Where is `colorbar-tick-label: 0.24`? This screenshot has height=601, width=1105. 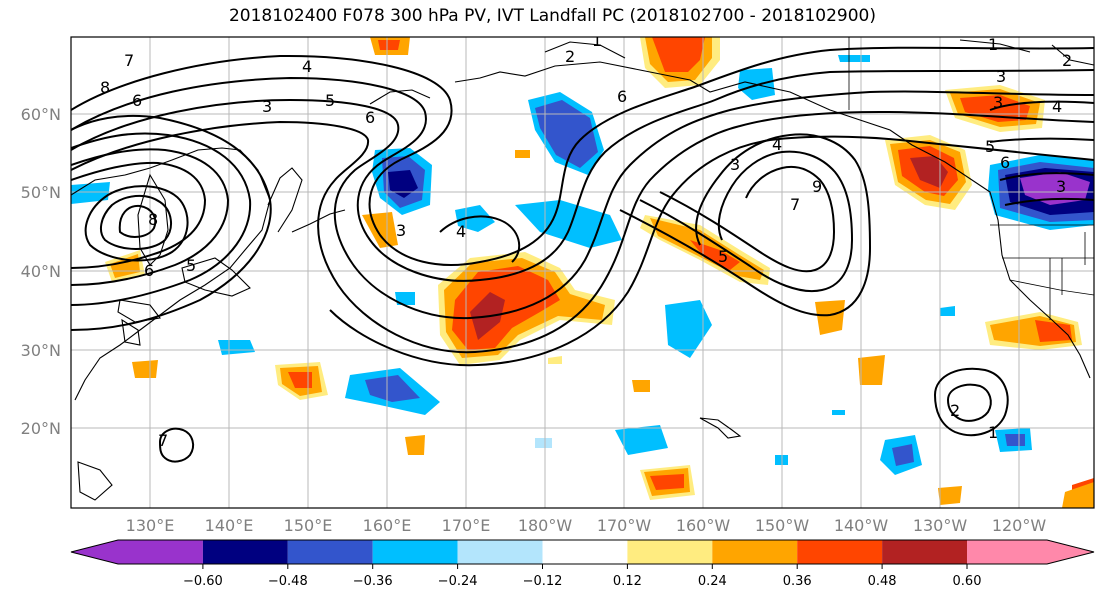
colorbar-tick-label: 0.24 is located at coordinates (712, 581).